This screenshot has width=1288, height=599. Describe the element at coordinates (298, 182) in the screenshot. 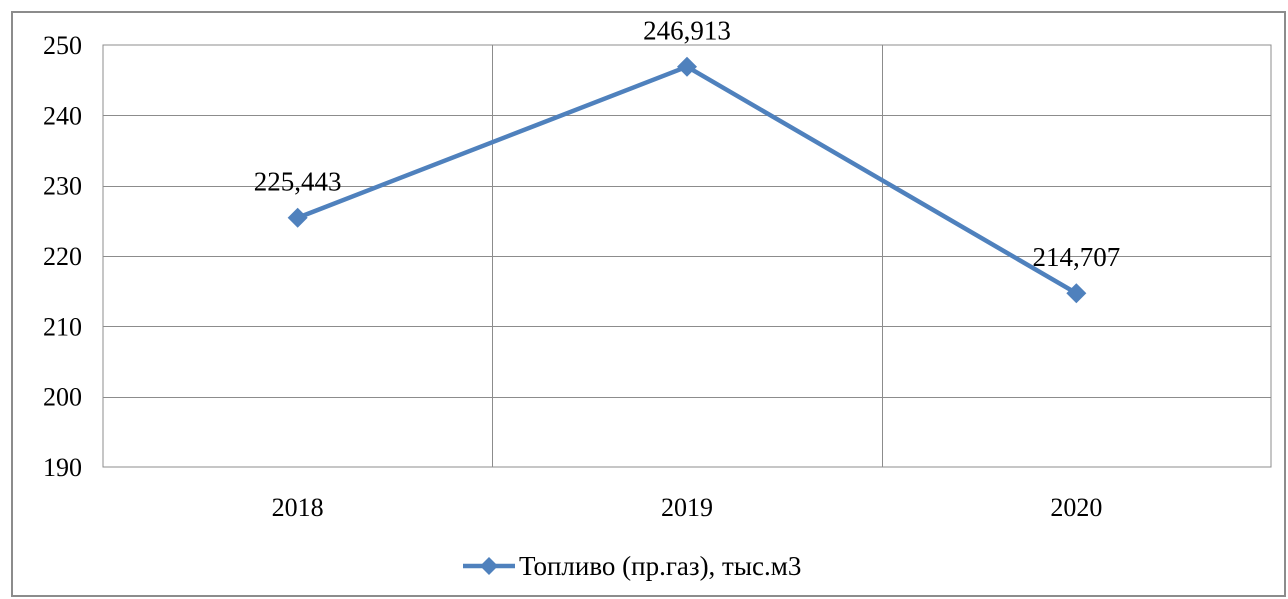

I see `data-label: 225,443` at that location.